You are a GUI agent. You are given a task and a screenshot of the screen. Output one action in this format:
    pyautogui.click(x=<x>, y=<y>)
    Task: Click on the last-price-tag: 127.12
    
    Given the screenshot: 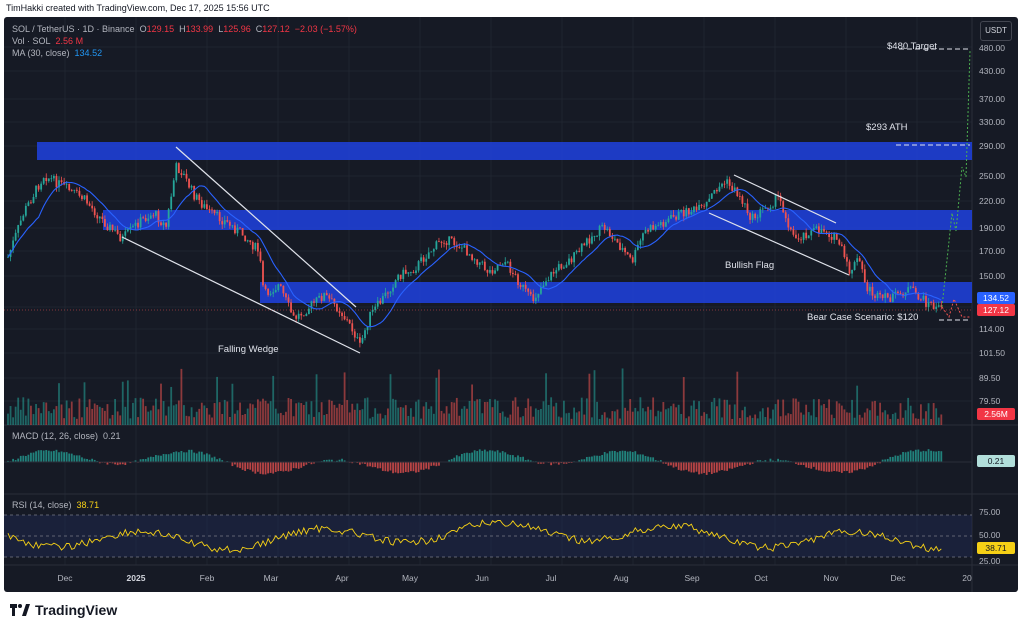 What is the action you would take?
    pyautogui.click(x=996, y=310)
    